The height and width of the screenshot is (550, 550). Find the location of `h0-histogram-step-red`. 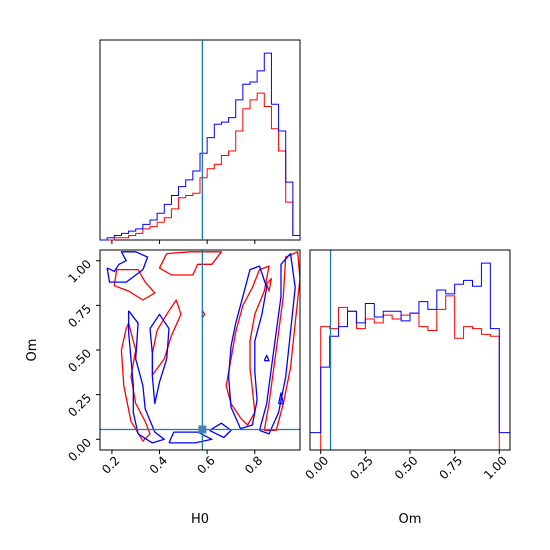

h0-histogram-step-red is located at coordinates (200, 166).